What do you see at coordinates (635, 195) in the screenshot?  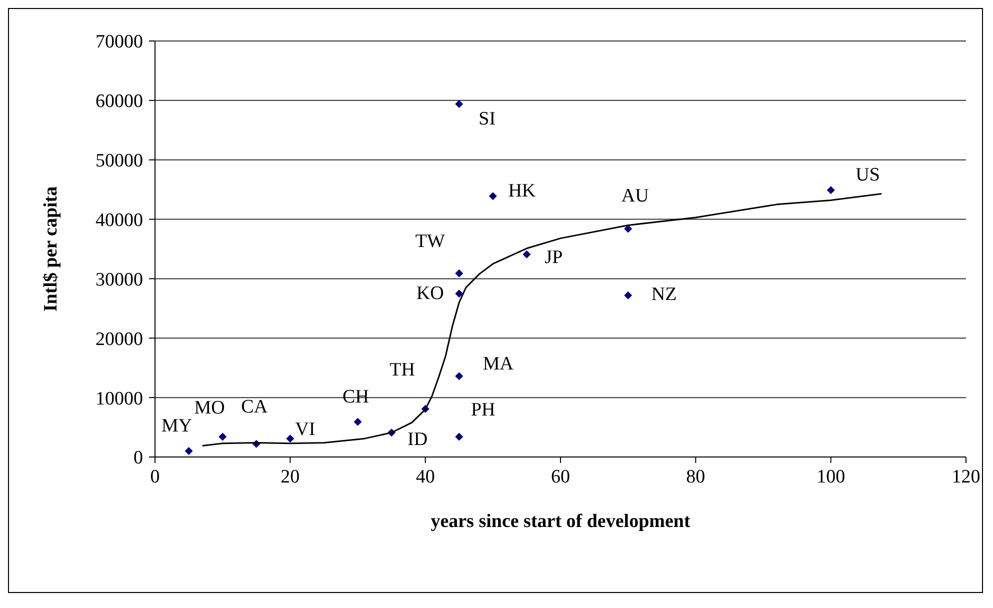 I see `annotation: AU` at bounding box center [635, 195].